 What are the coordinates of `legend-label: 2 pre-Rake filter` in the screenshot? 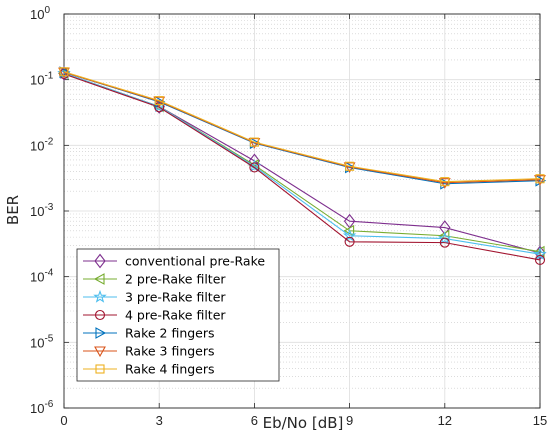 It's located at (175, 279).